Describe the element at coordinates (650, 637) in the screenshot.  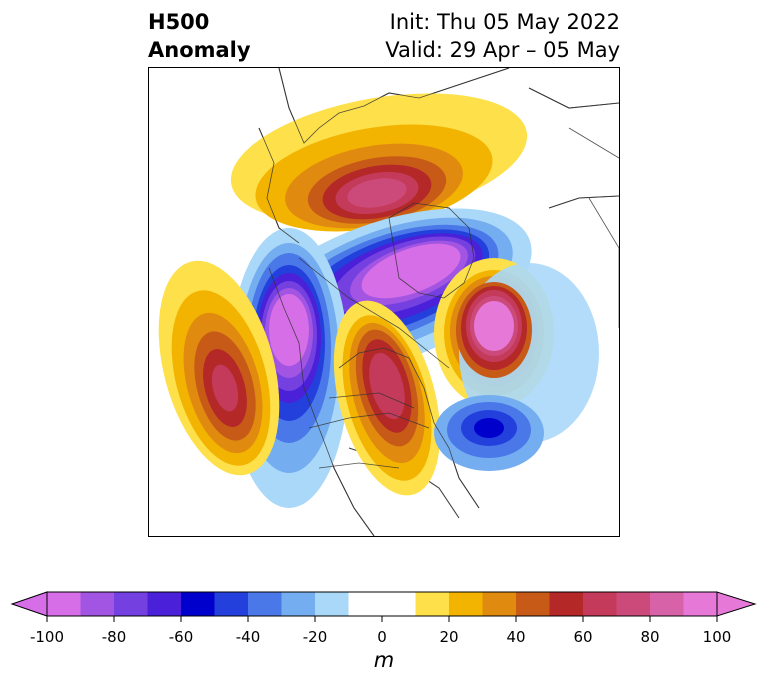
I see `colorbar-tick-label: 80` at that location.